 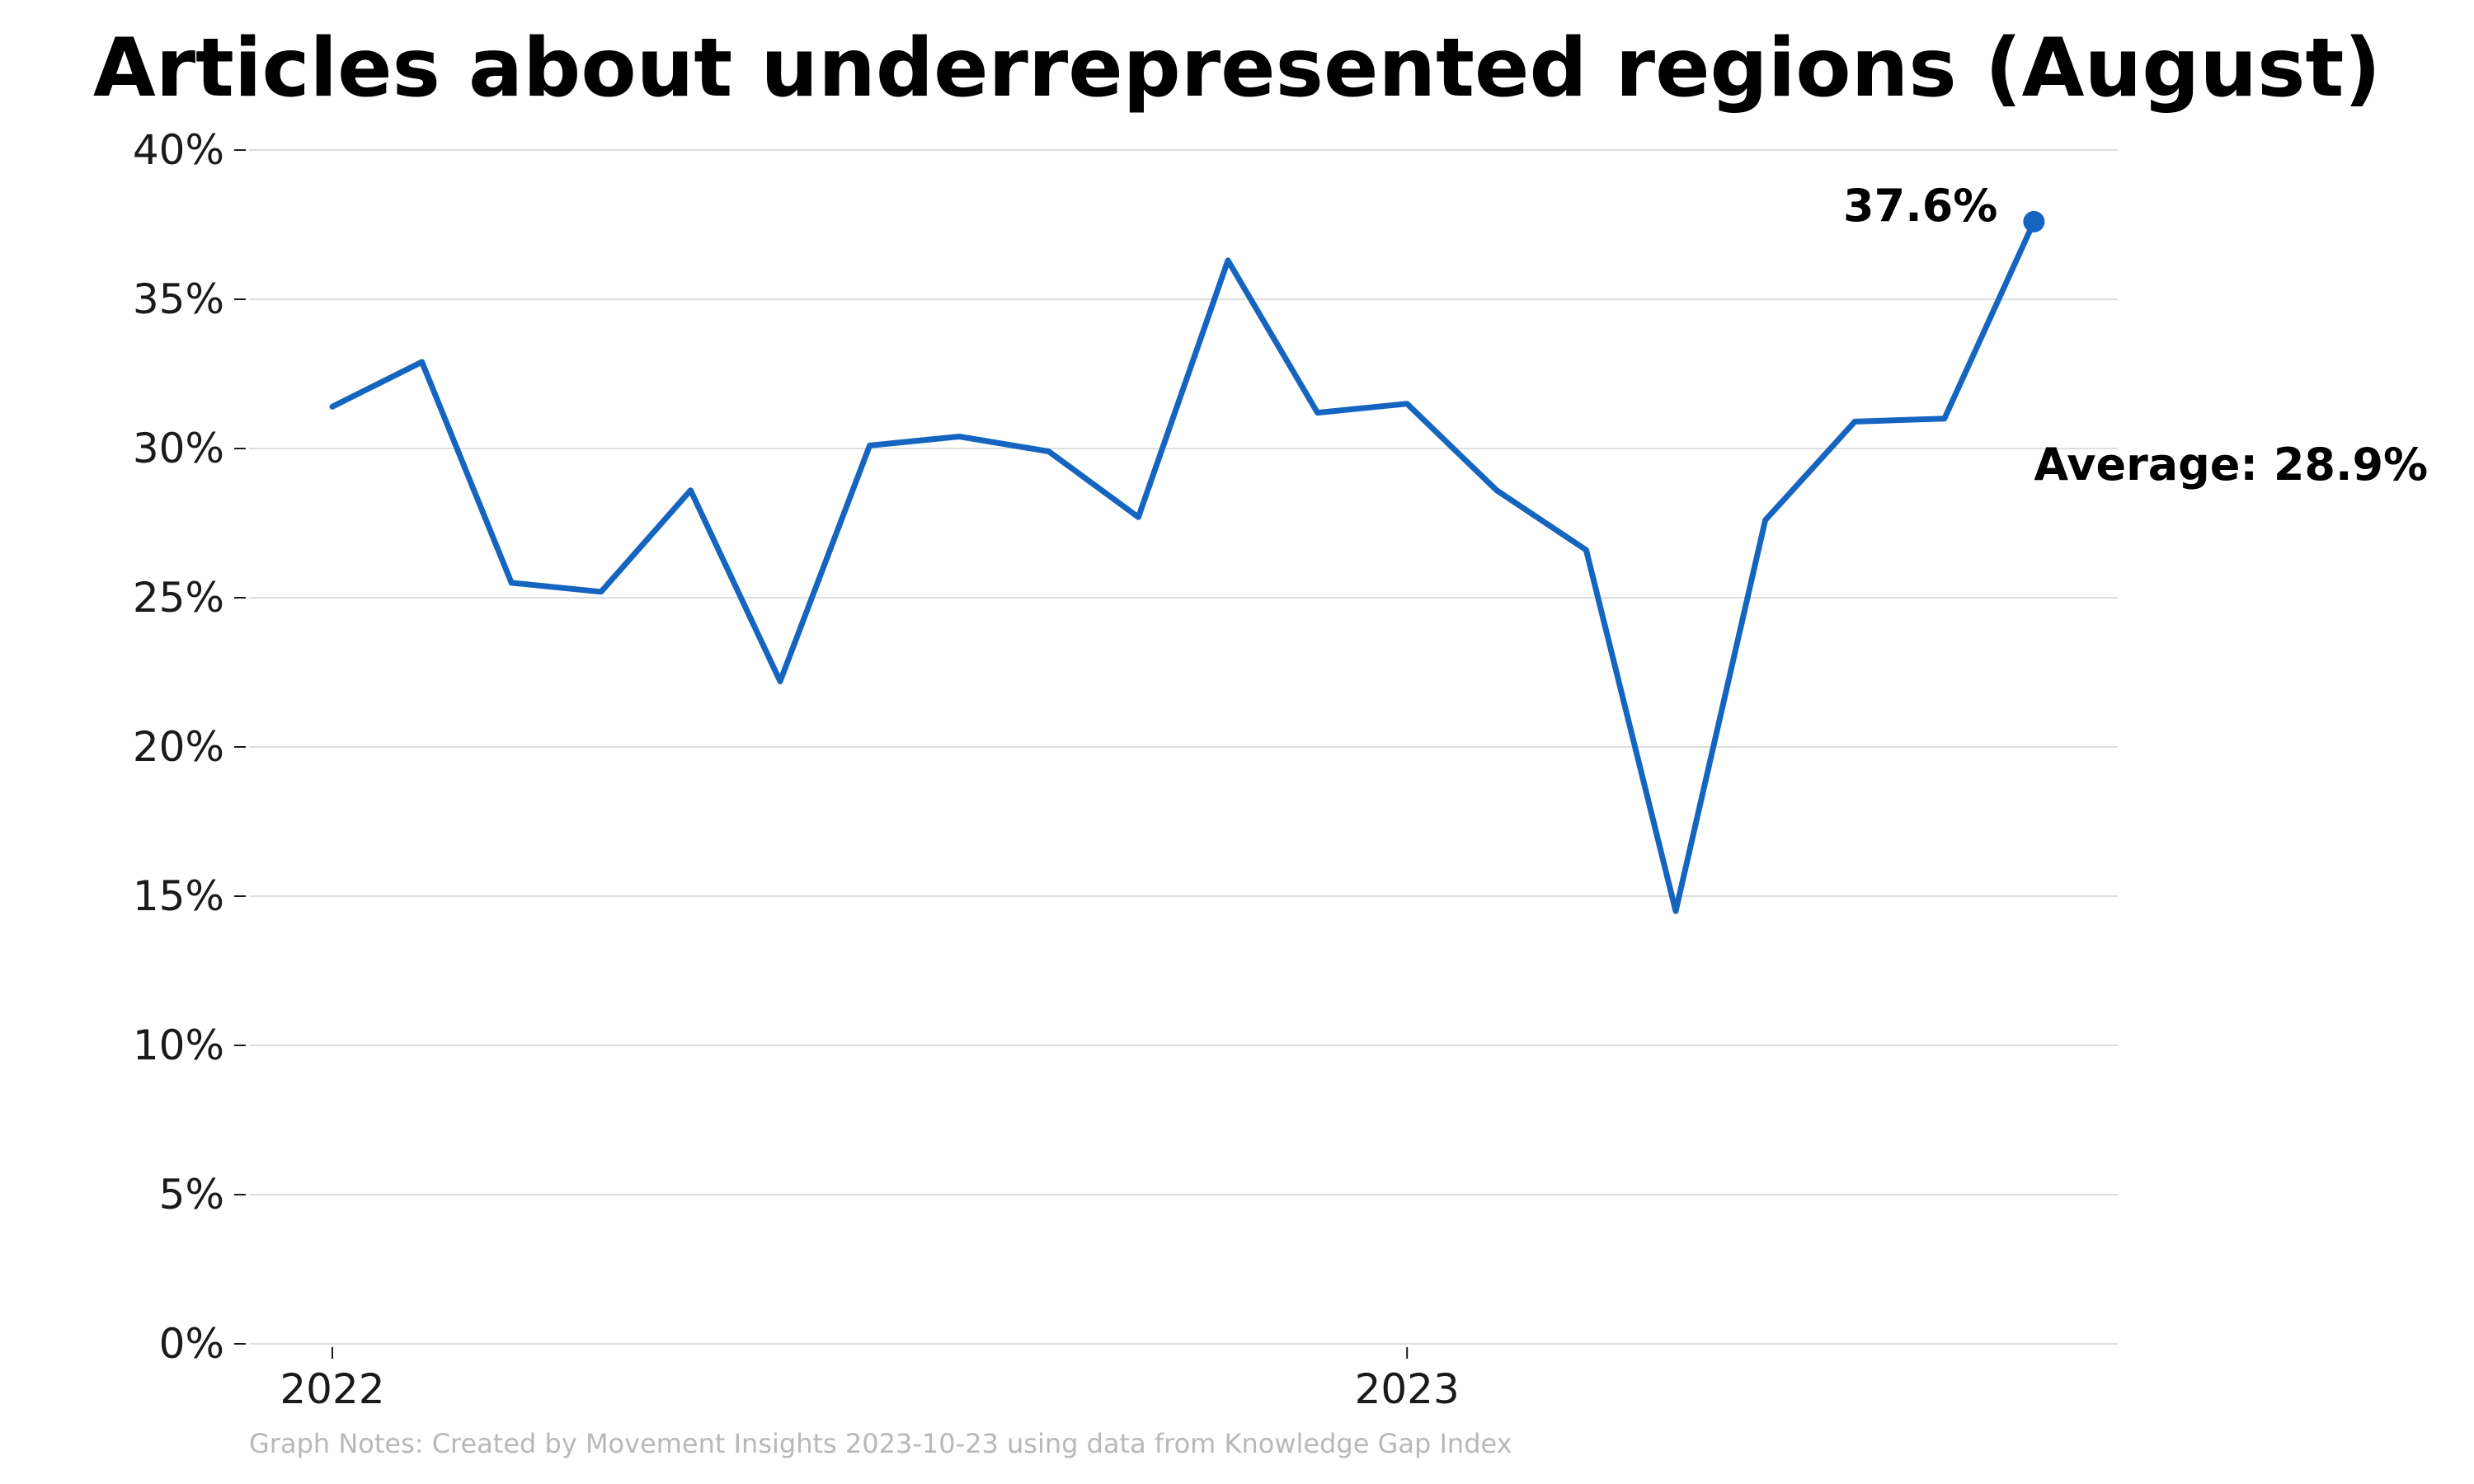 What do you see at coordinates (191, 1195) in the screenshot?
I see `y-tick-label: 5%` at bounding box center [191, 1195].